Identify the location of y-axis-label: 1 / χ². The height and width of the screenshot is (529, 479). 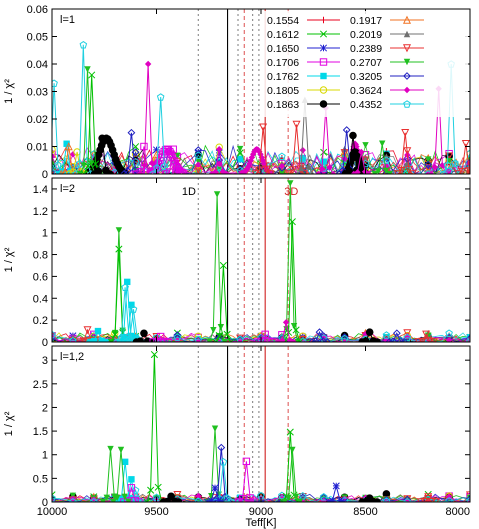
(9, 91).